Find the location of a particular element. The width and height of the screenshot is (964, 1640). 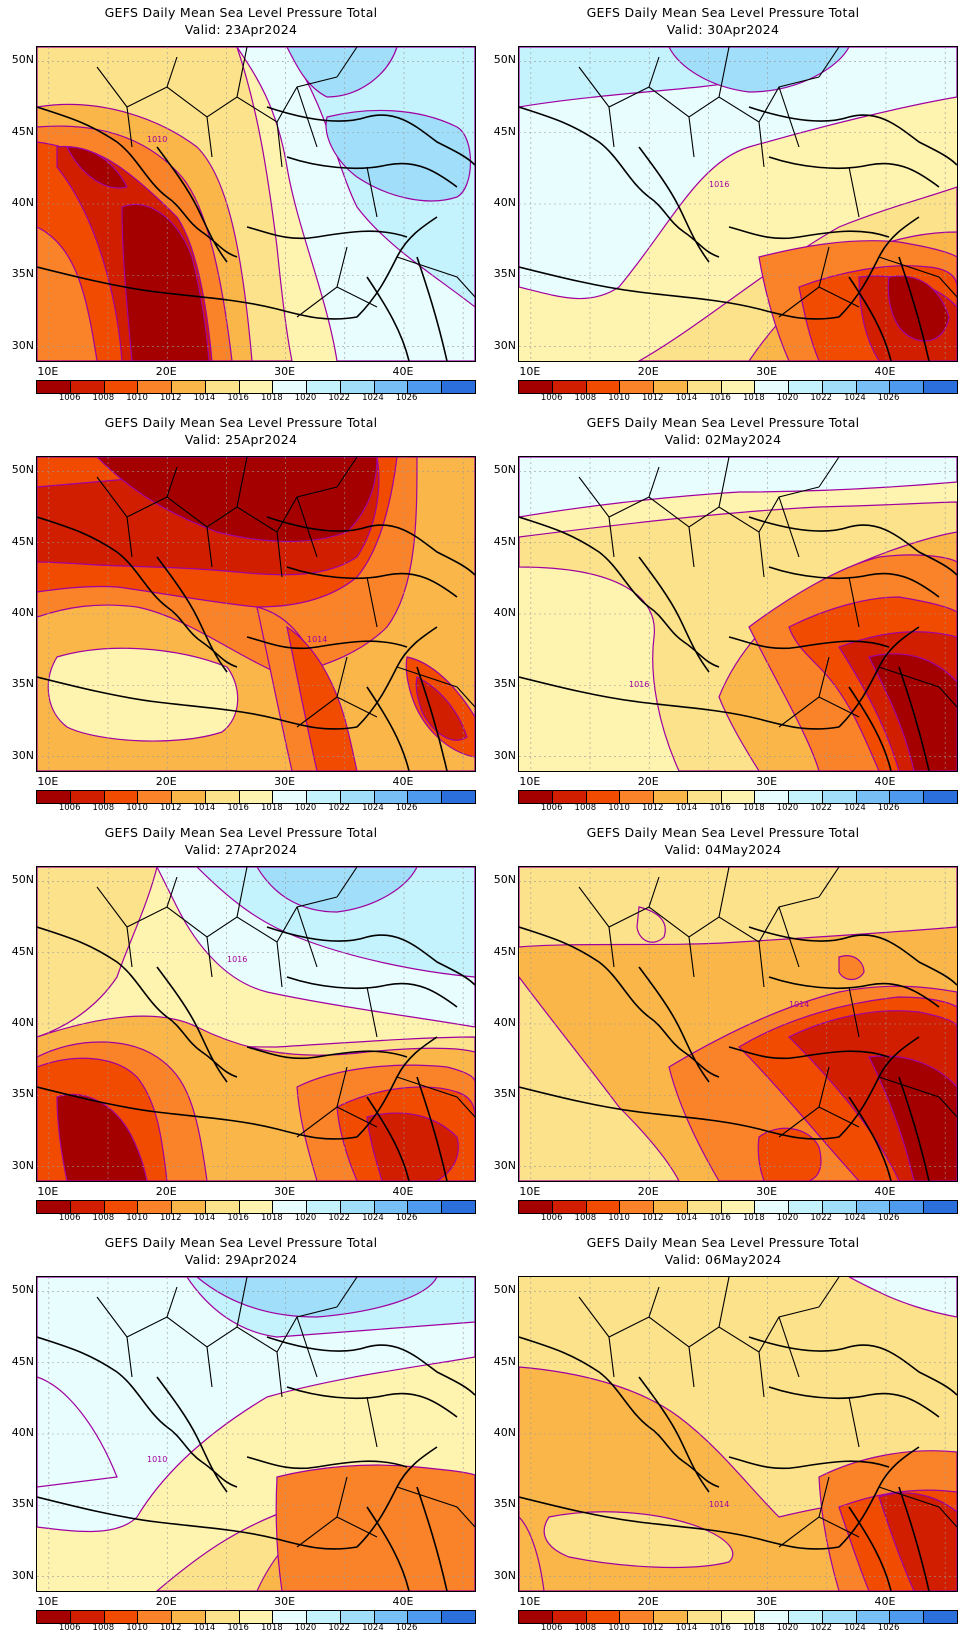

pressure-map: 1014 is located at coordinates (738, 1024).